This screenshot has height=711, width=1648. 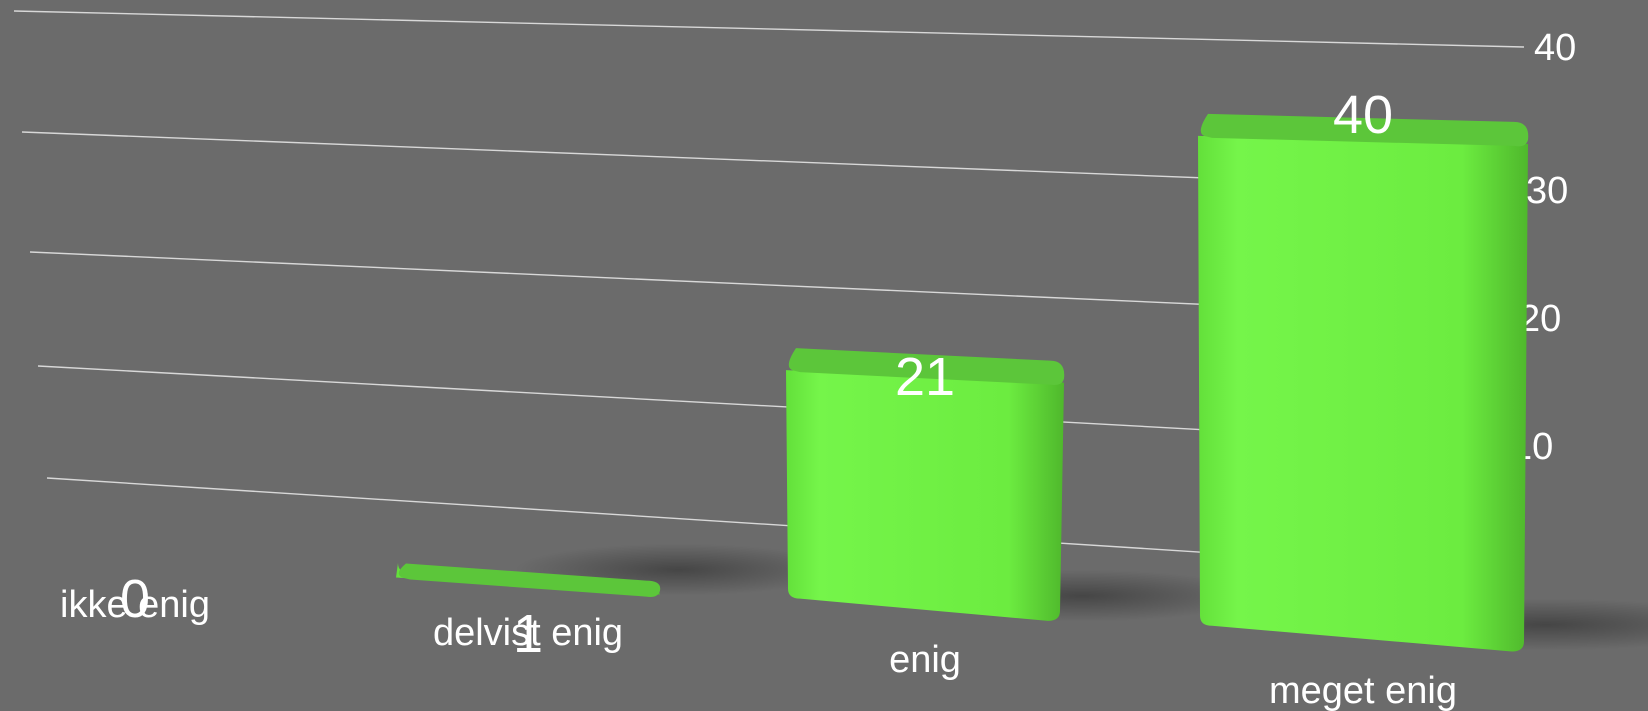 What do you see at coordinates (769, 29) in the screenshot?
I see `gridline` at bounding box center [769, 29].